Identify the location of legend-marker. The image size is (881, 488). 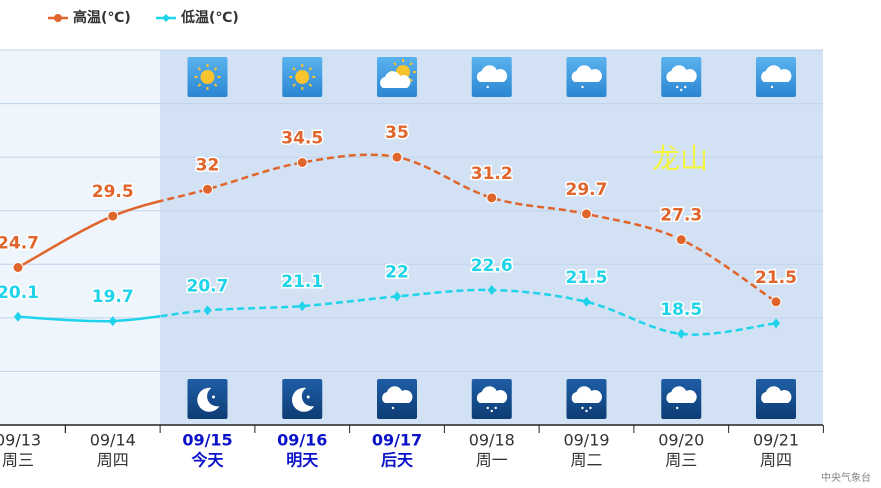
(58, 18).